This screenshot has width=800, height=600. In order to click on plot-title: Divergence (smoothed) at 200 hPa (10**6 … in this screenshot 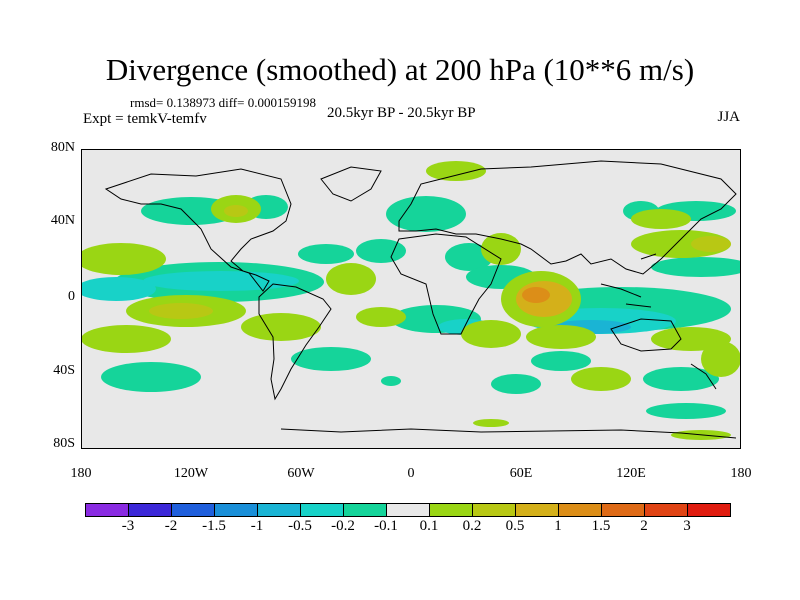, I will do `click(400, 69)`.